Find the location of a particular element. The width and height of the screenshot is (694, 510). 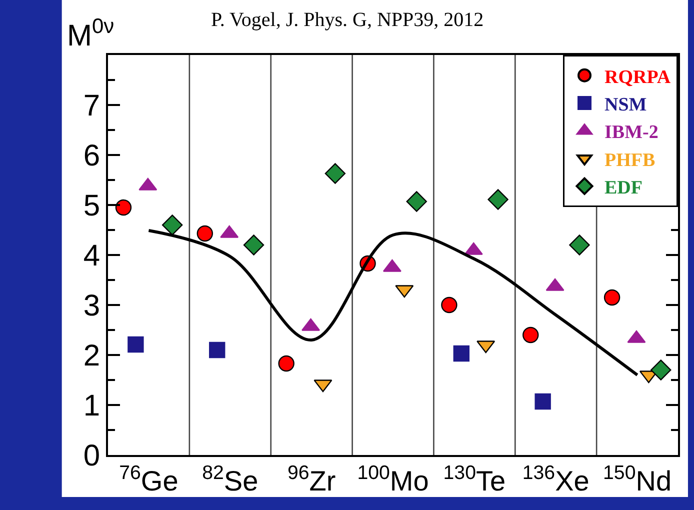

x-tick-label: $^{150}$Nd is located at coordinates (637, 479).